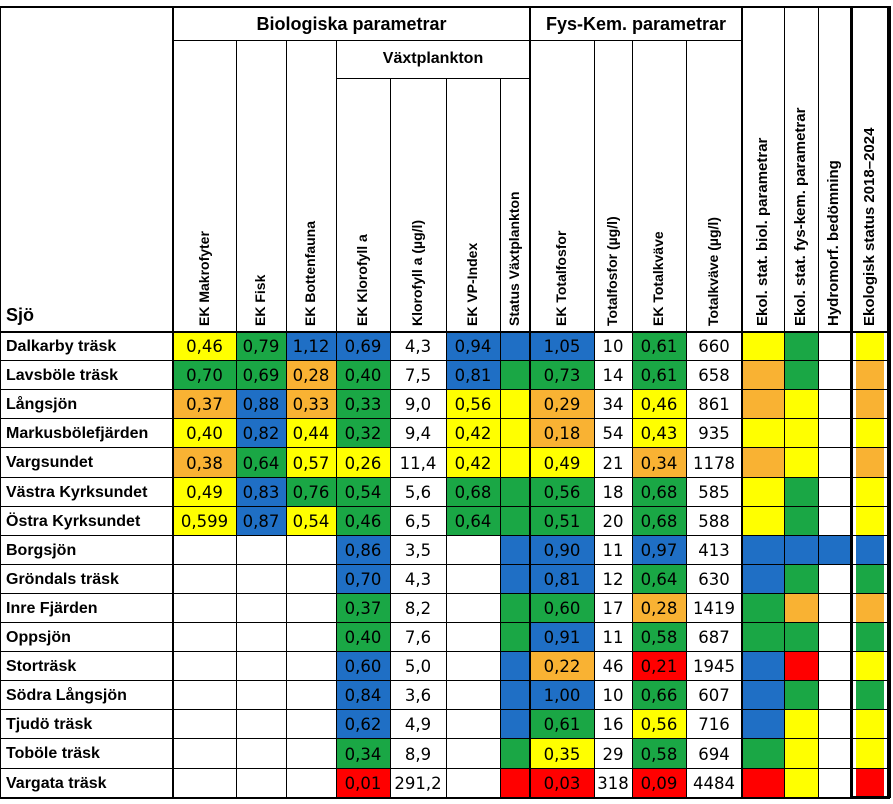  Describe the element at coordinates (714, 724) in the screenshot. I see `value-cell: 716` at that location.